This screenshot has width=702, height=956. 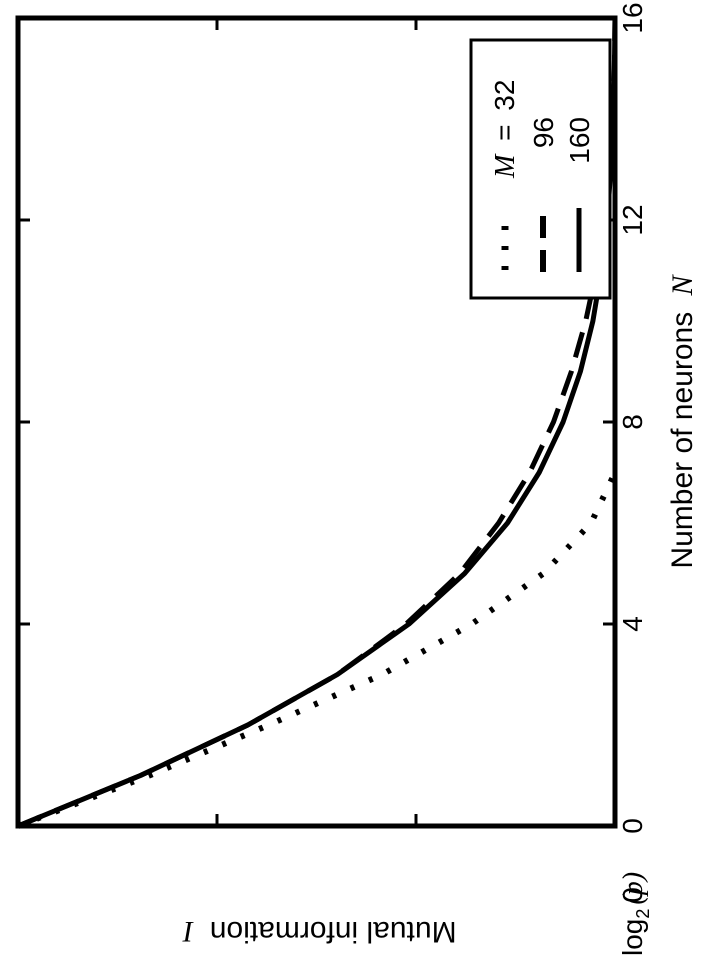 What do you see at coordinates (632, 219) in the screenshot?
I see `x-tick-label-12: 12` at bounding box center [632, 219].